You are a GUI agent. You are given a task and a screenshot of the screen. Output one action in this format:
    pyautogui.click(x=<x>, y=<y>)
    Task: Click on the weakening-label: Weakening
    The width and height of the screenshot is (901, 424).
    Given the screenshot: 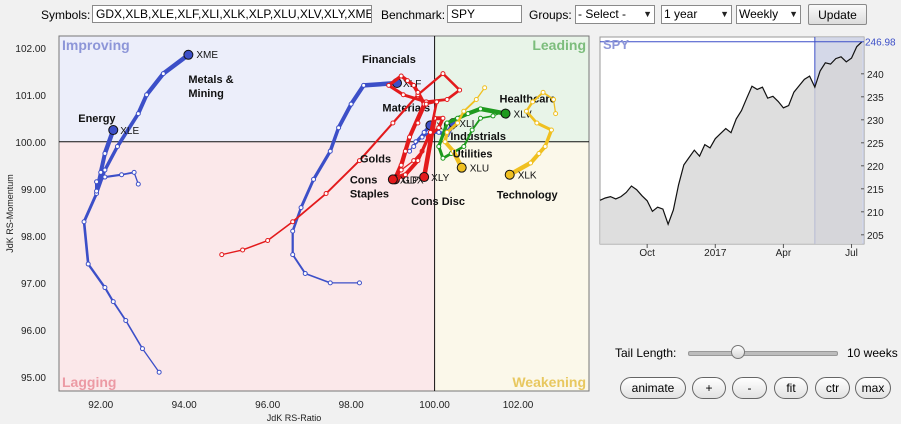 What is the action you would take?
    pyautogui.click(x=549, y=382)
    